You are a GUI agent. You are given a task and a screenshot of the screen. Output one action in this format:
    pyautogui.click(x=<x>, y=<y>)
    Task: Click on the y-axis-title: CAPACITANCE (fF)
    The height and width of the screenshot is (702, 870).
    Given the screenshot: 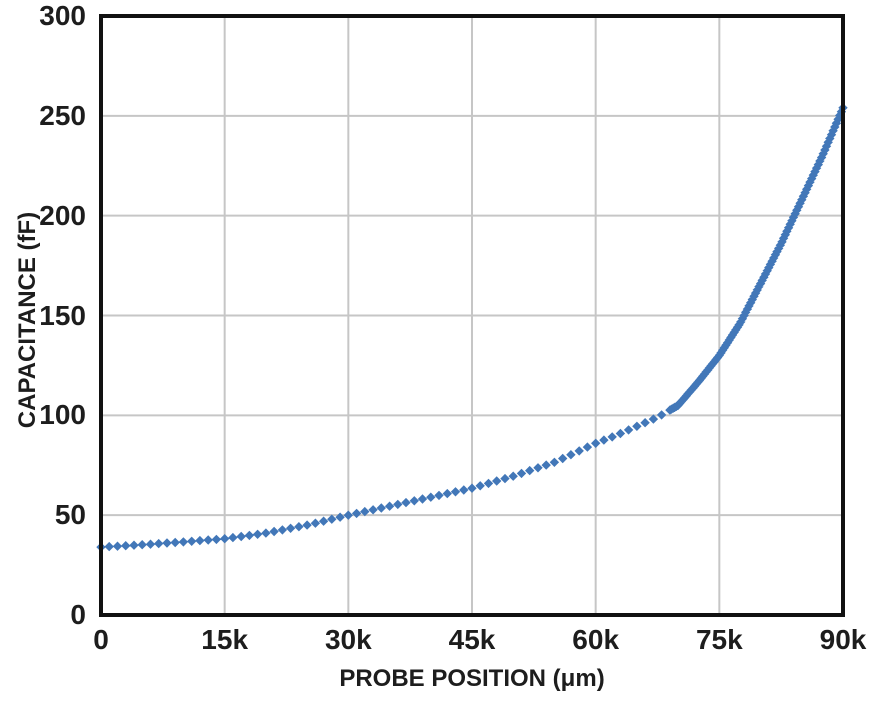 What is the action you would take?
    pyautogui.click(x=27, y=320)
    